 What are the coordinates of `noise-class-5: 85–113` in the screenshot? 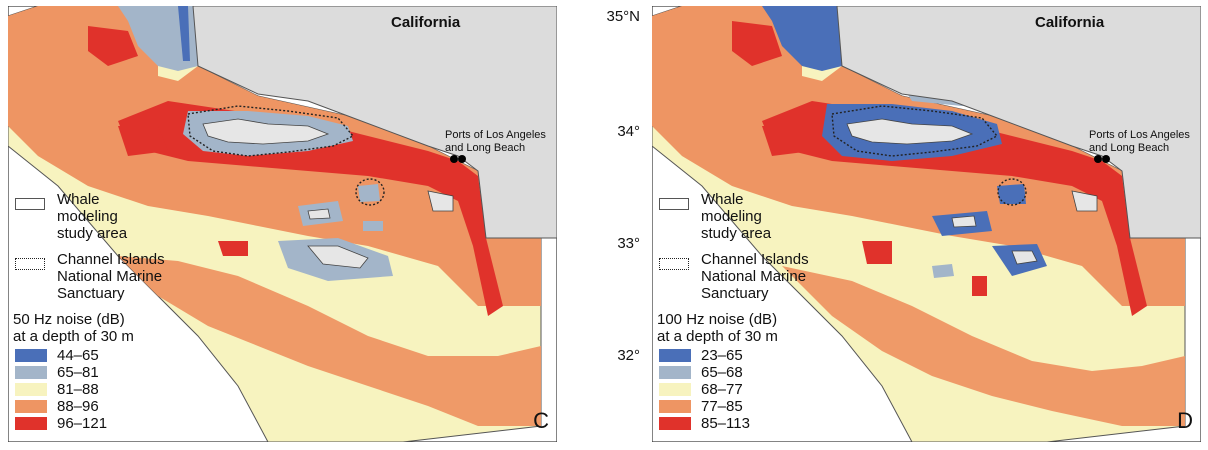 It's located at (747, 423).